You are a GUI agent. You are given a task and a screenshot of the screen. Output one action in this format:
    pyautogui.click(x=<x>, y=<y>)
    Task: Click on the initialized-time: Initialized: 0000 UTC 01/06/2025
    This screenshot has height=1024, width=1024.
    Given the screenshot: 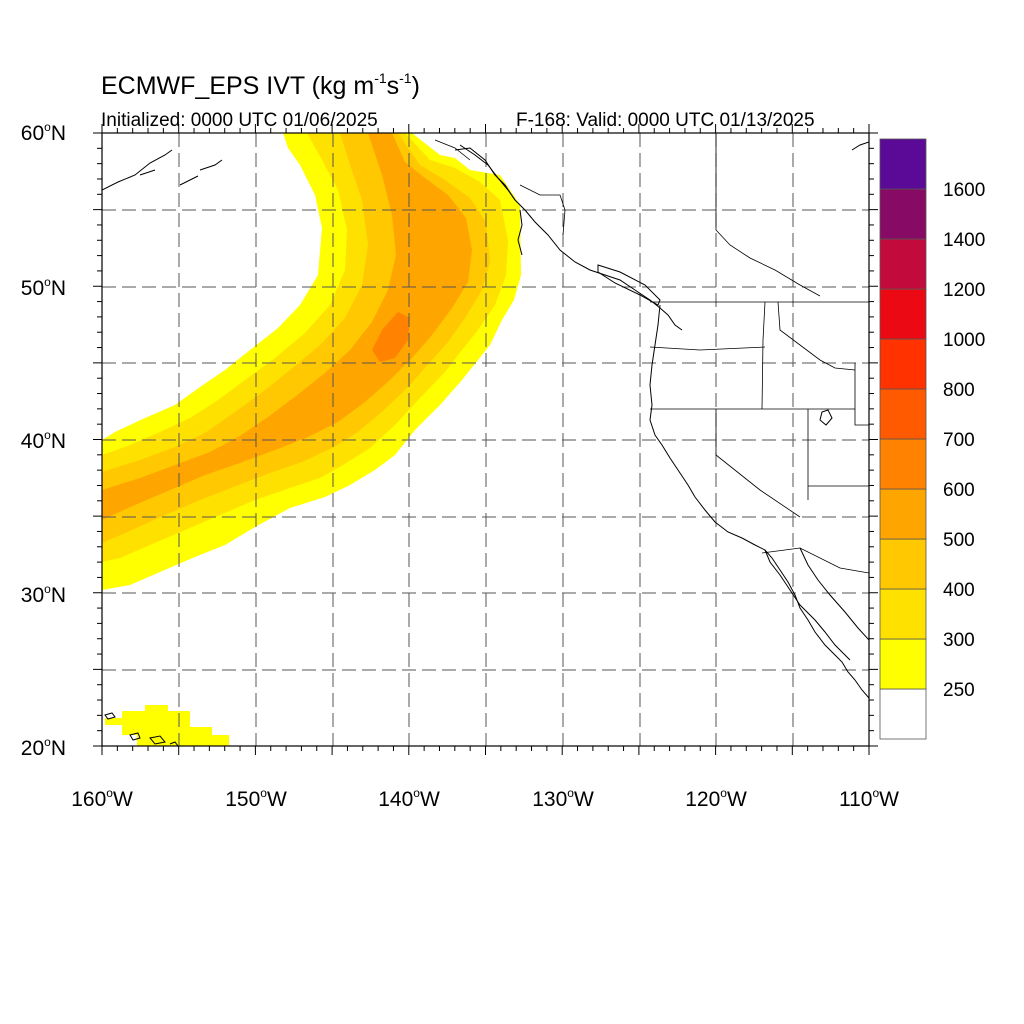 What is the action you would take?
    pyautogui.click(x=239, y=120)
    